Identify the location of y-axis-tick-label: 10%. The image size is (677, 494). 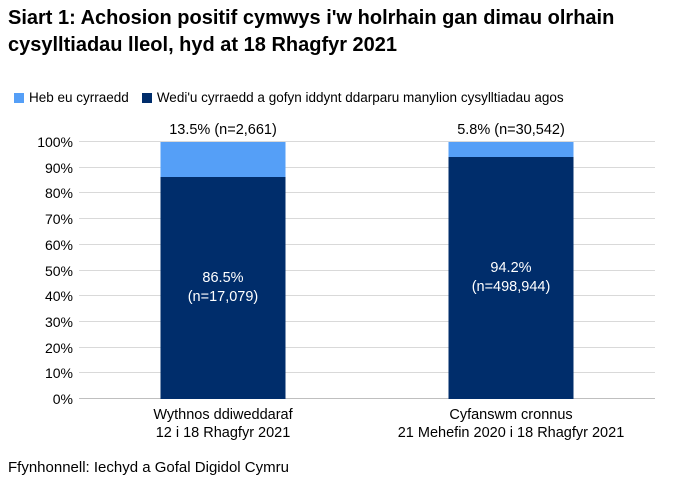
(58, 373).